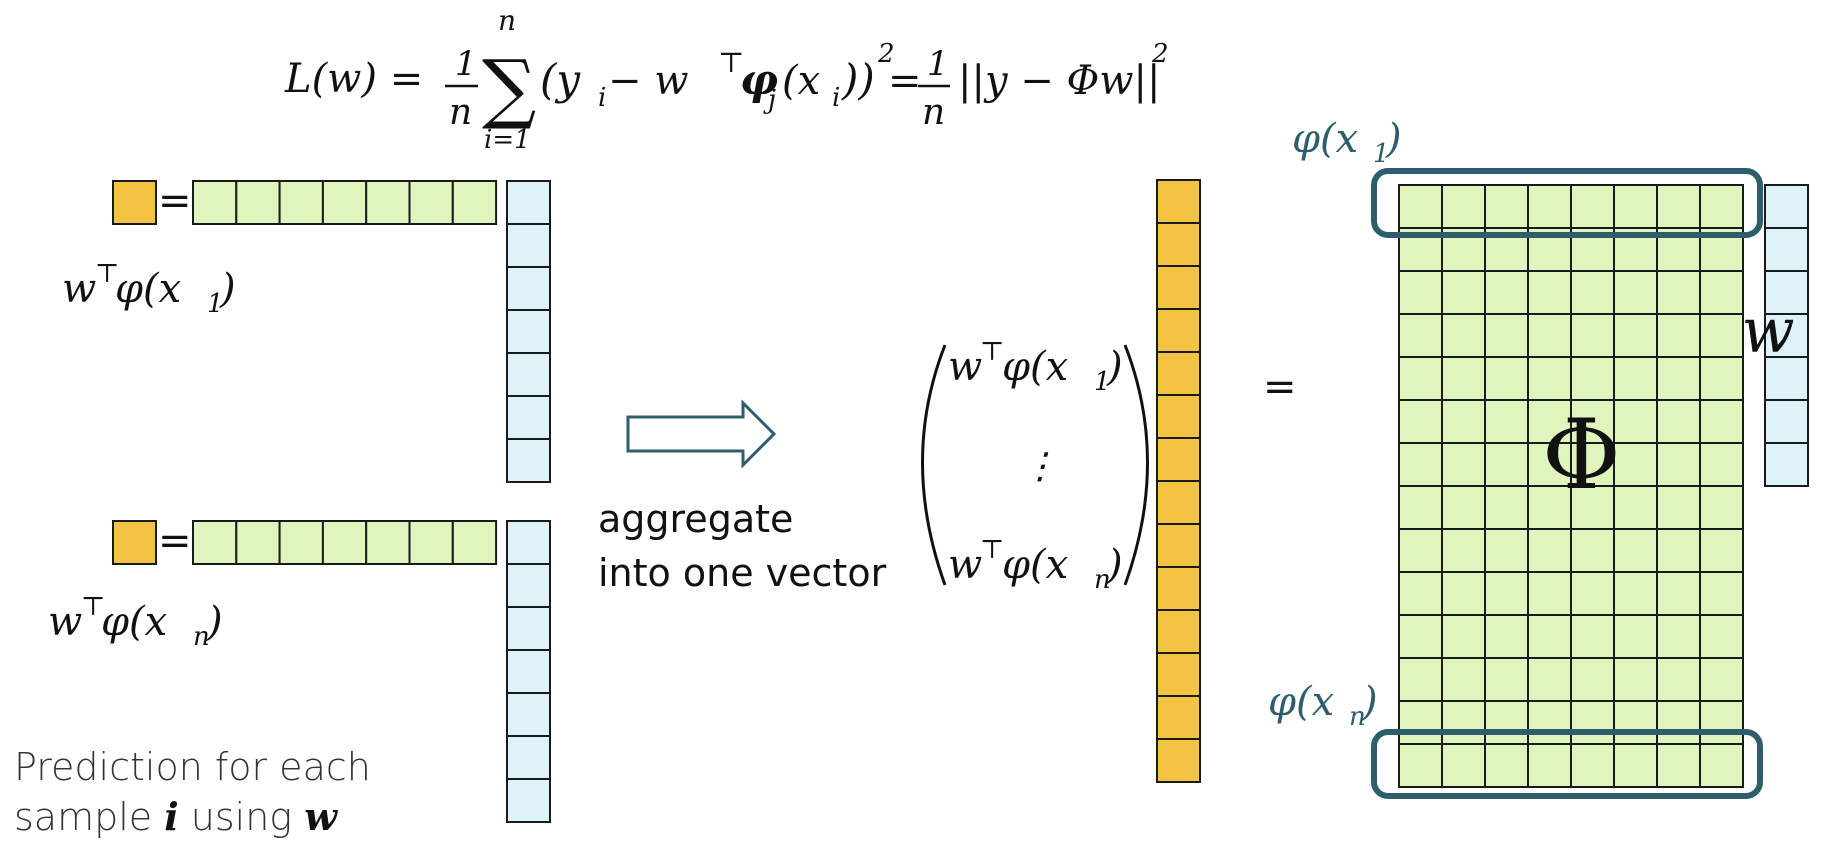 This screenshot has height=850, width=1828. I want to click on vec-top-close: ), so click(1114, 367).